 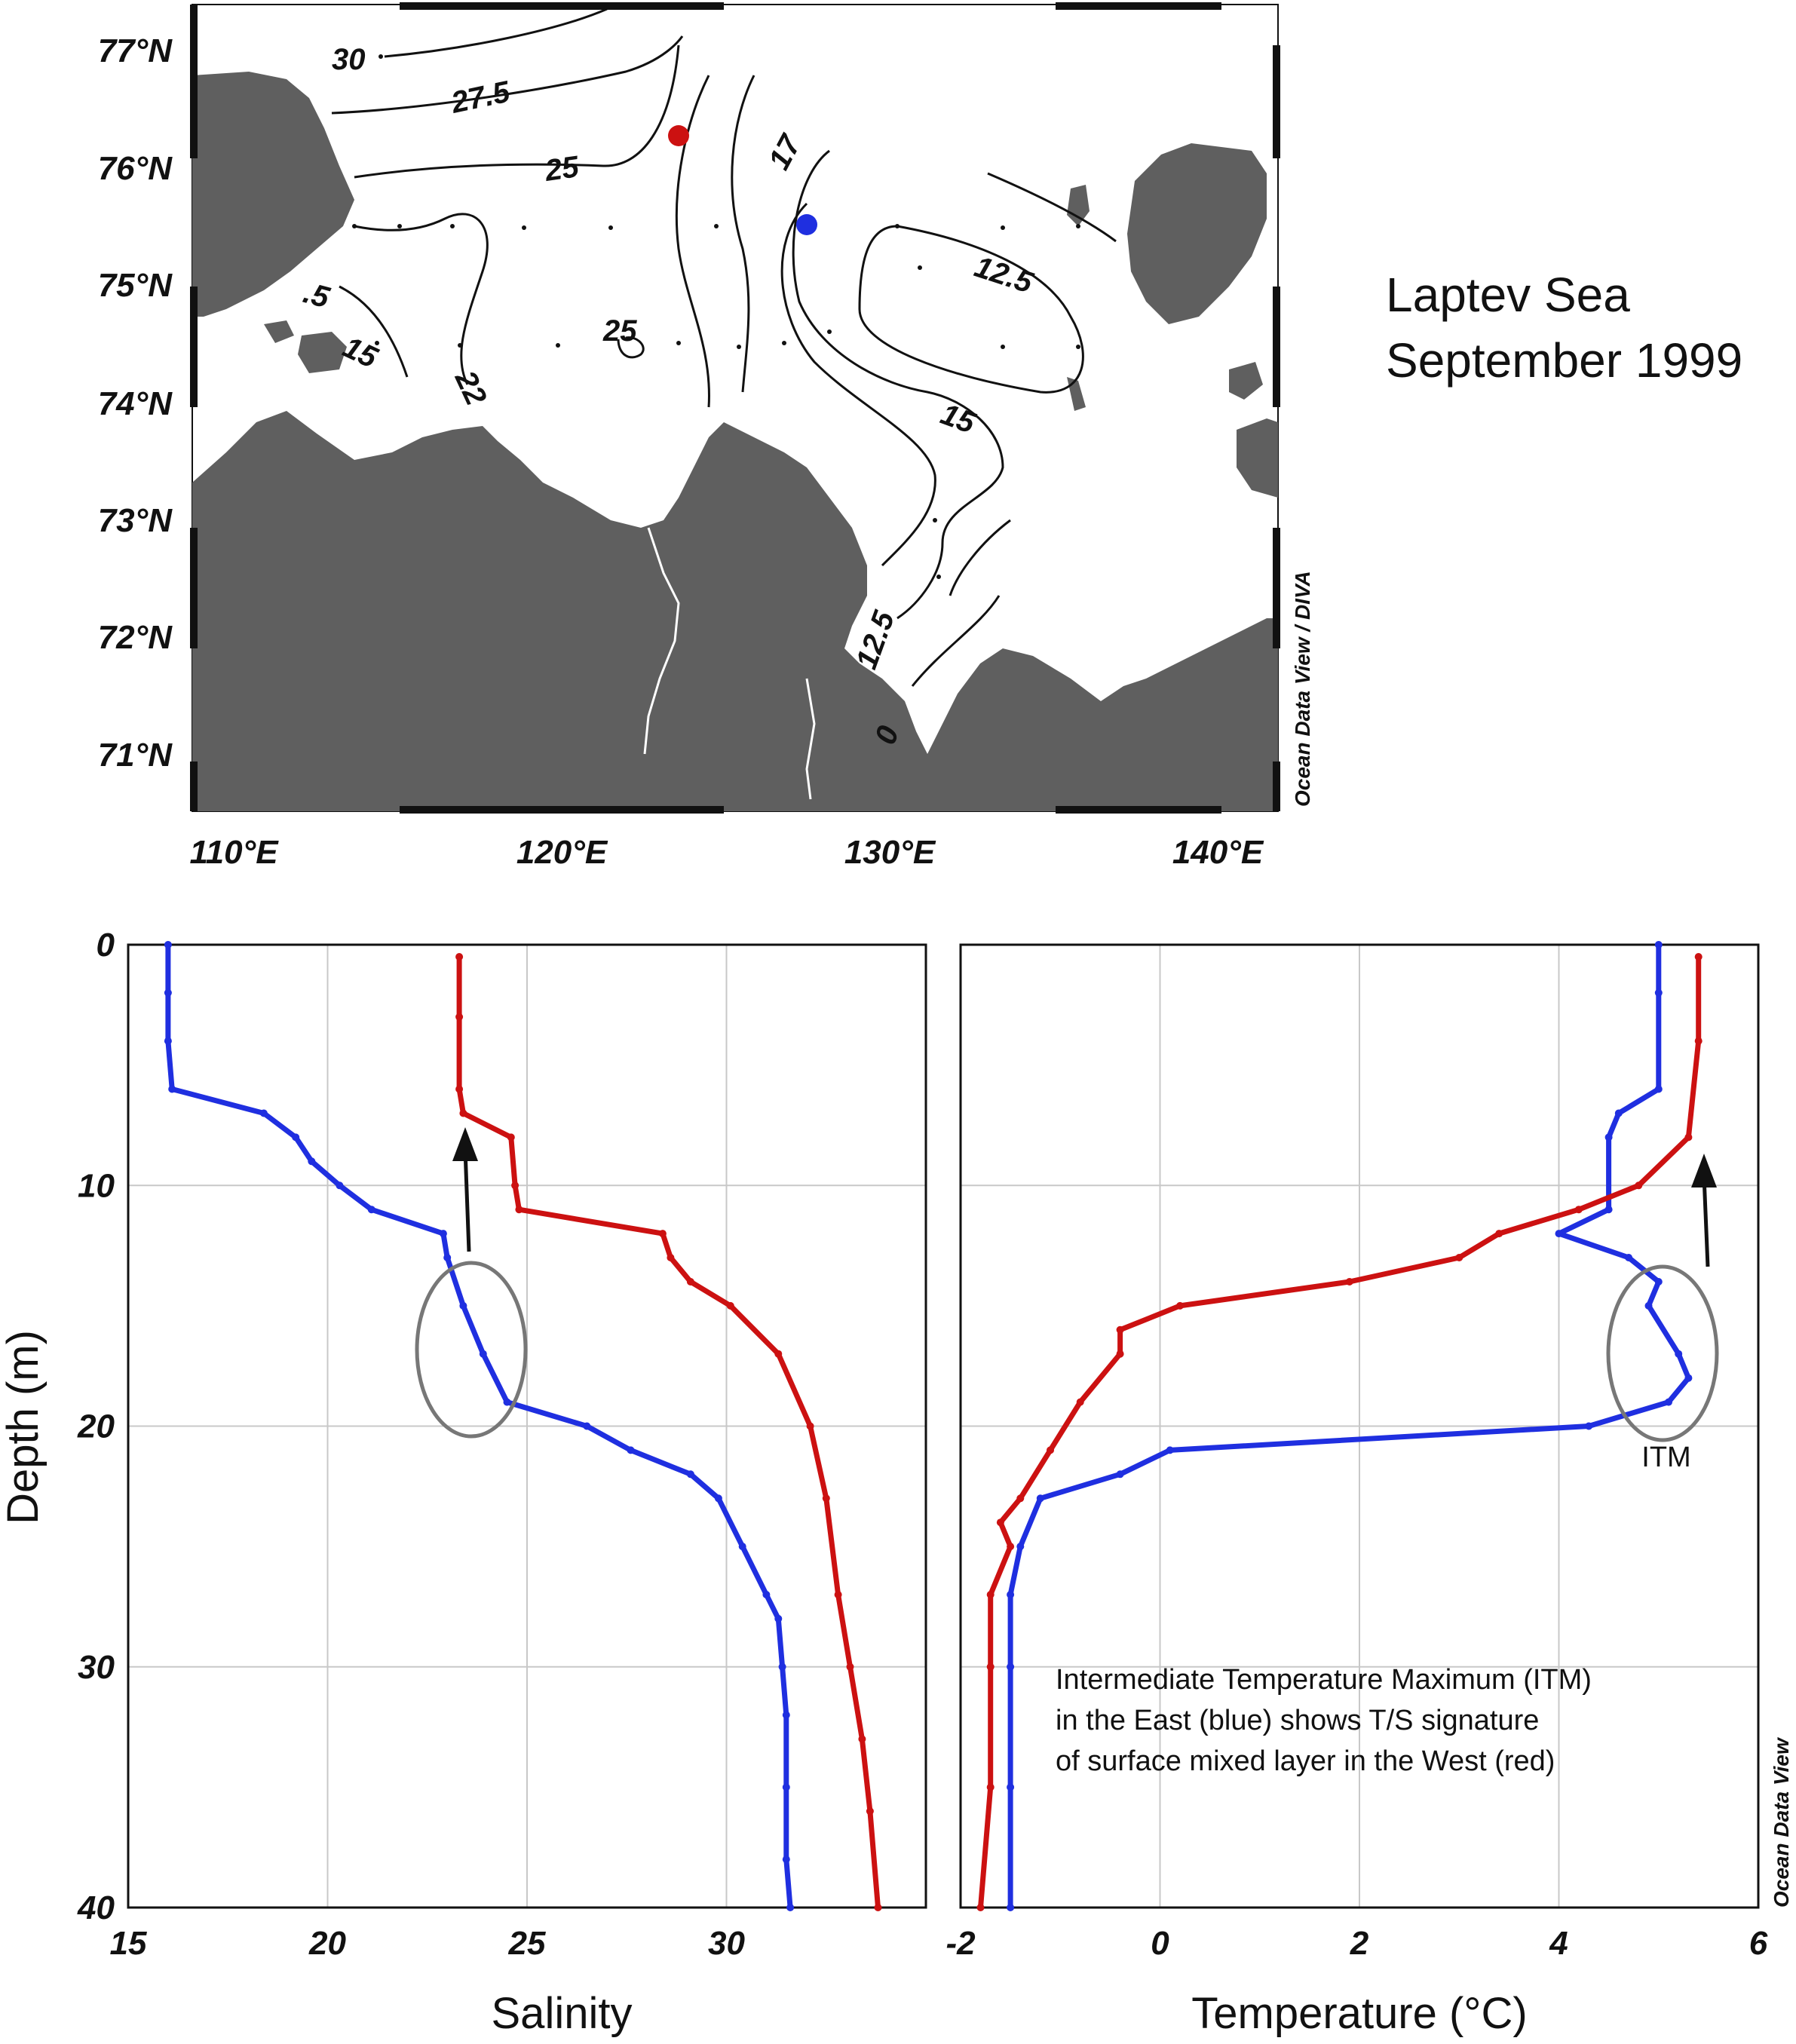 I want to click on lat-label: 74°N, so click(x=135, y=403).